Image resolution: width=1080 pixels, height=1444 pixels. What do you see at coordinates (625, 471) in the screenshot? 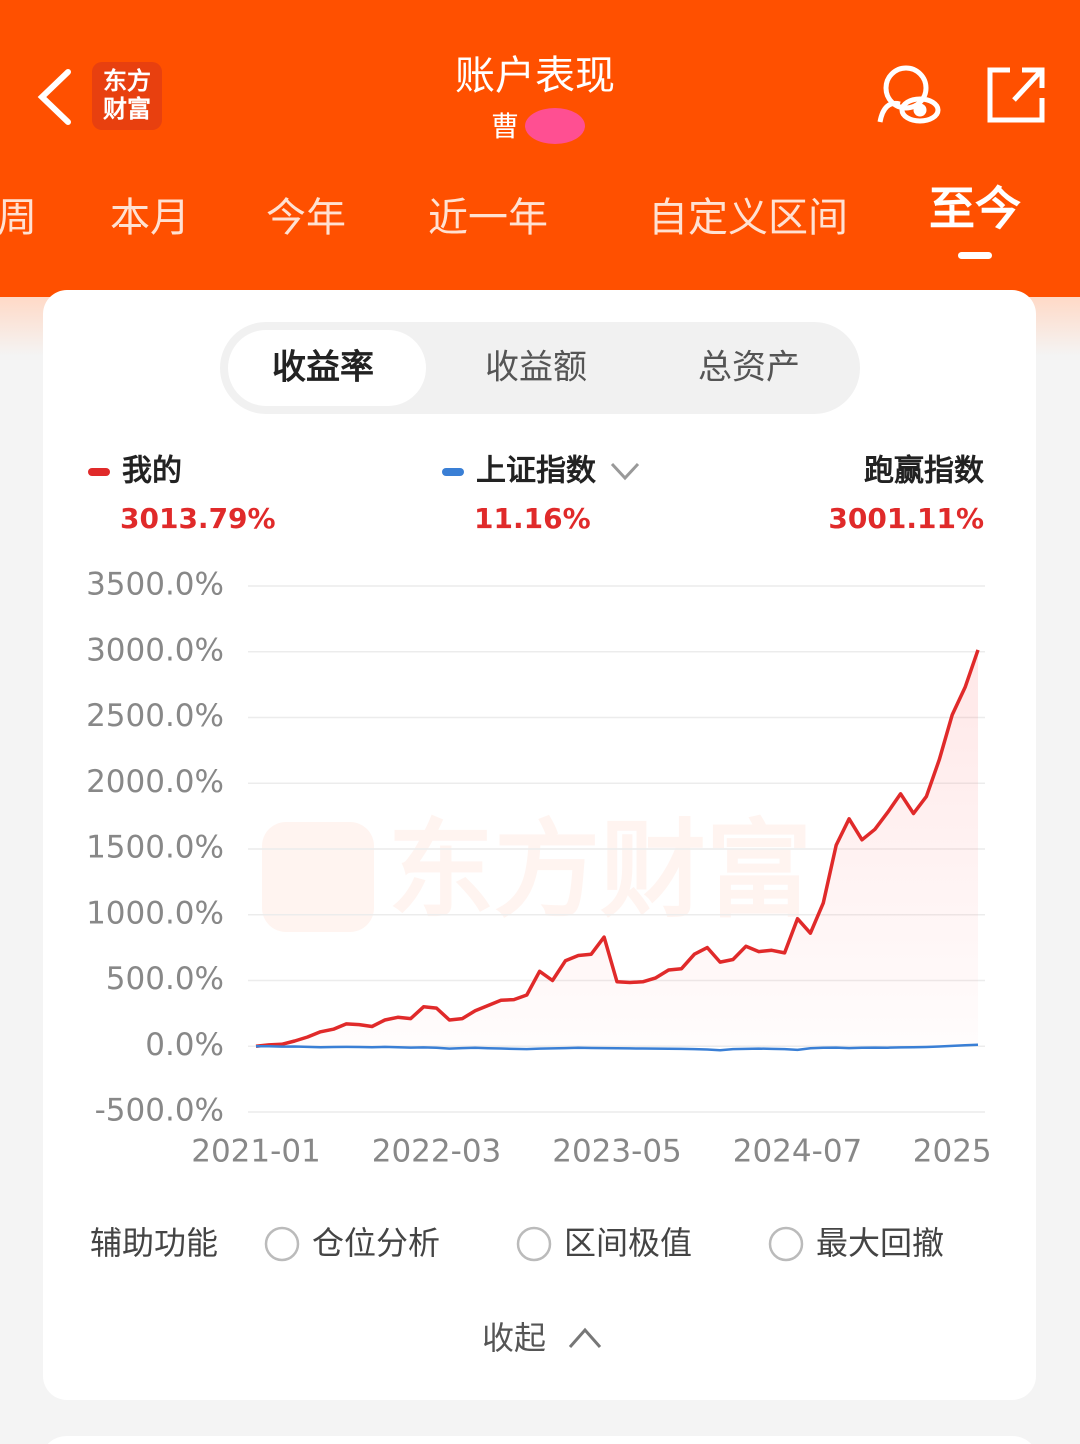
I see `index-dropdown` at bounding box center [625, 471].